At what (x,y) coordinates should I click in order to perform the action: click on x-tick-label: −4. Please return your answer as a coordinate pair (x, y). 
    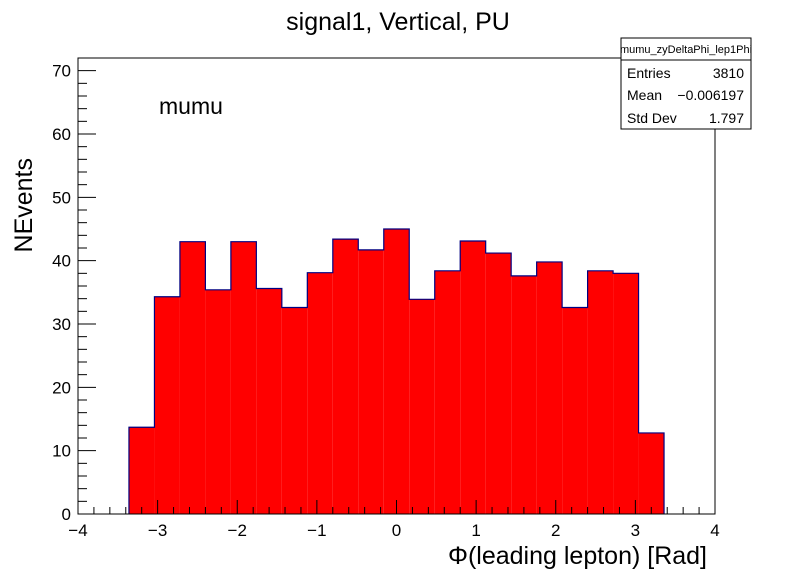
    Looking at the image, I should click on (77, 530).